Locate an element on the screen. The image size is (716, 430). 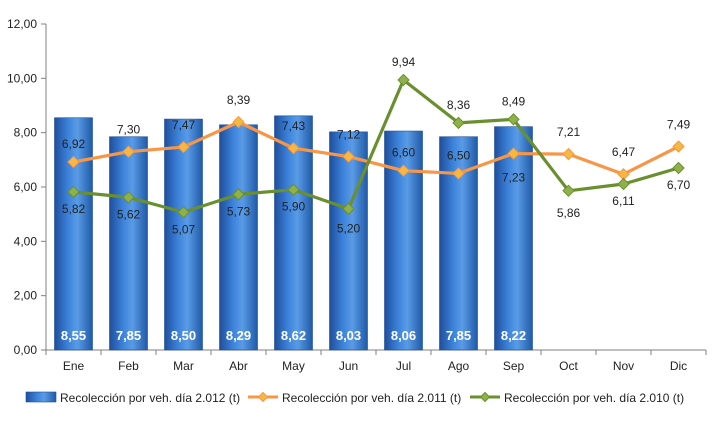
point-value-label: 6,60 is located at coordinates (404, 153).